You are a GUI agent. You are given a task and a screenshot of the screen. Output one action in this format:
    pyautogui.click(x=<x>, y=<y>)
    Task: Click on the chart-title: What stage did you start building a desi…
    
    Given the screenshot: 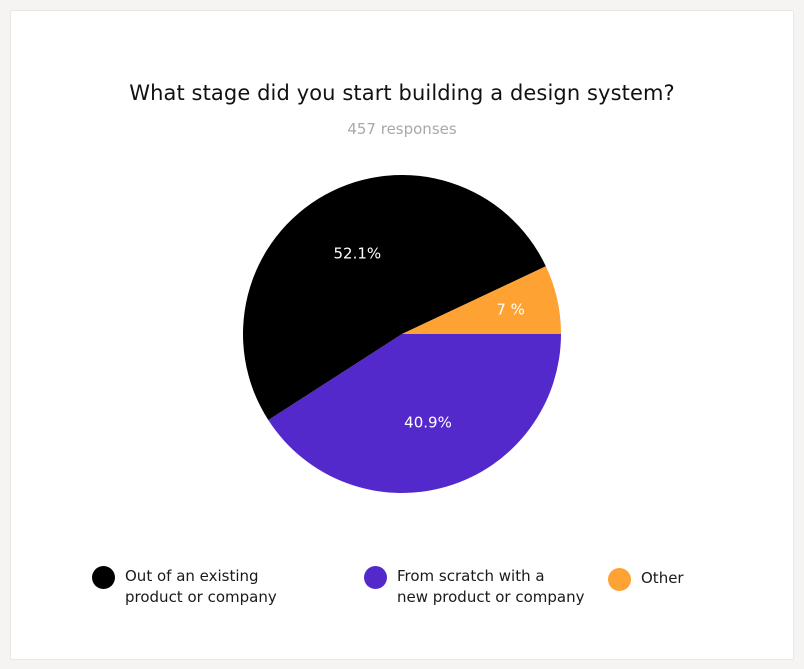 What is the action you would take?
    pyautogui.click(x=402, y=93)
    